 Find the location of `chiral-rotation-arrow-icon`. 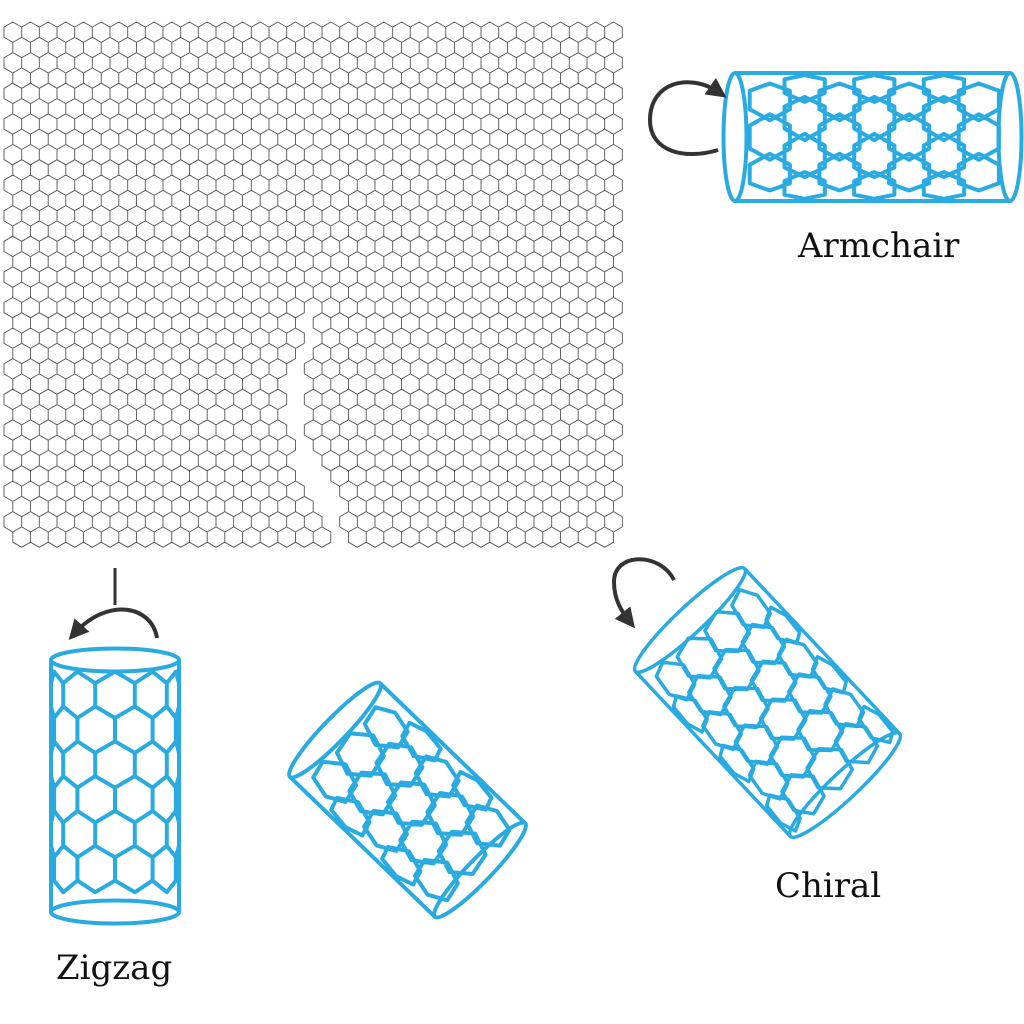

chiral-rotation-arrow-icon is located at coordinates (643, 593).